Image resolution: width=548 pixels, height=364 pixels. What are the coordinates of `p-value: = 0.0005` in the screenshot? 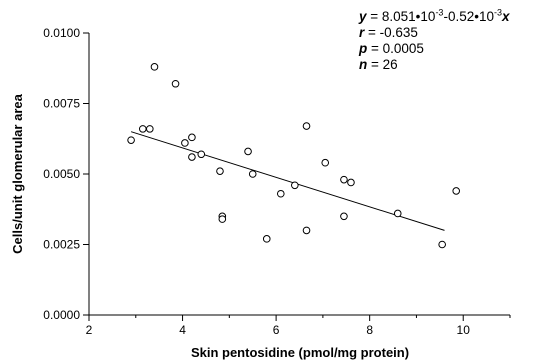 It's located at (395, 48).